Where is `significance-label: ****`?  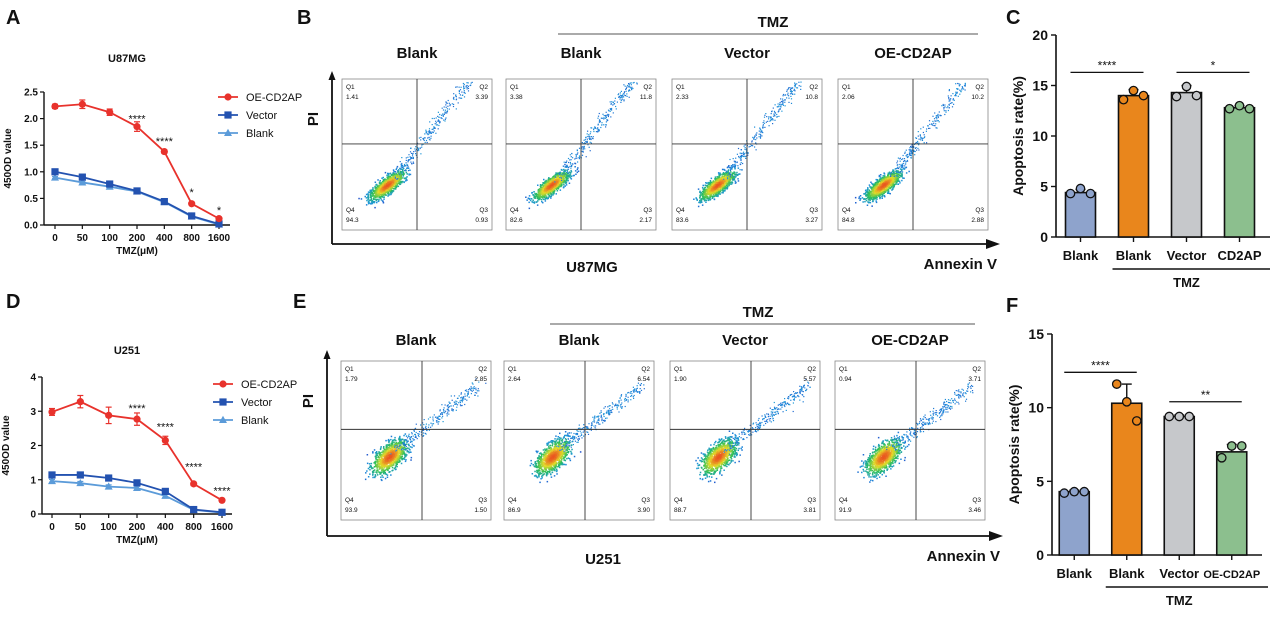 significance-label: **** is located at coordinates (165, 142).